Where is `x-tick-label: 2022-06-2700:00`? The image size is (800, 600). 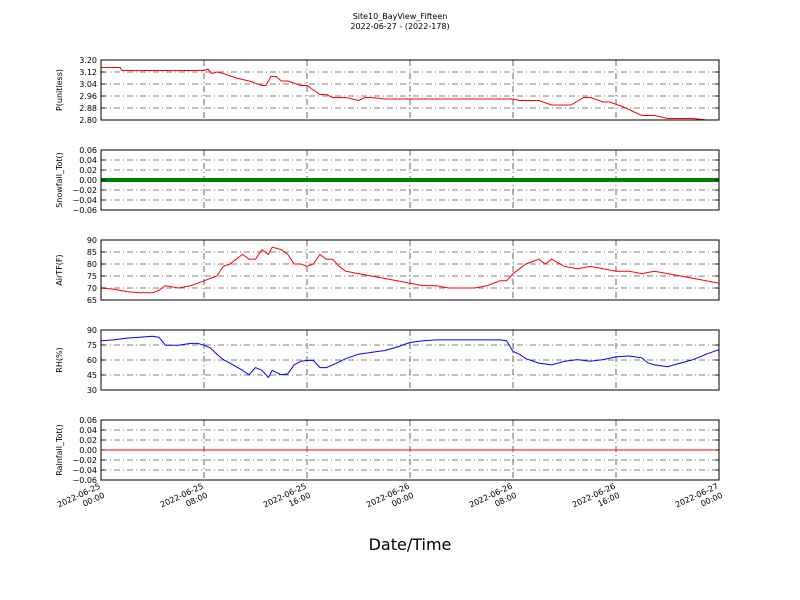
x-tick-label: 2022-06-2700:00 is located at coordinates (699, 500).